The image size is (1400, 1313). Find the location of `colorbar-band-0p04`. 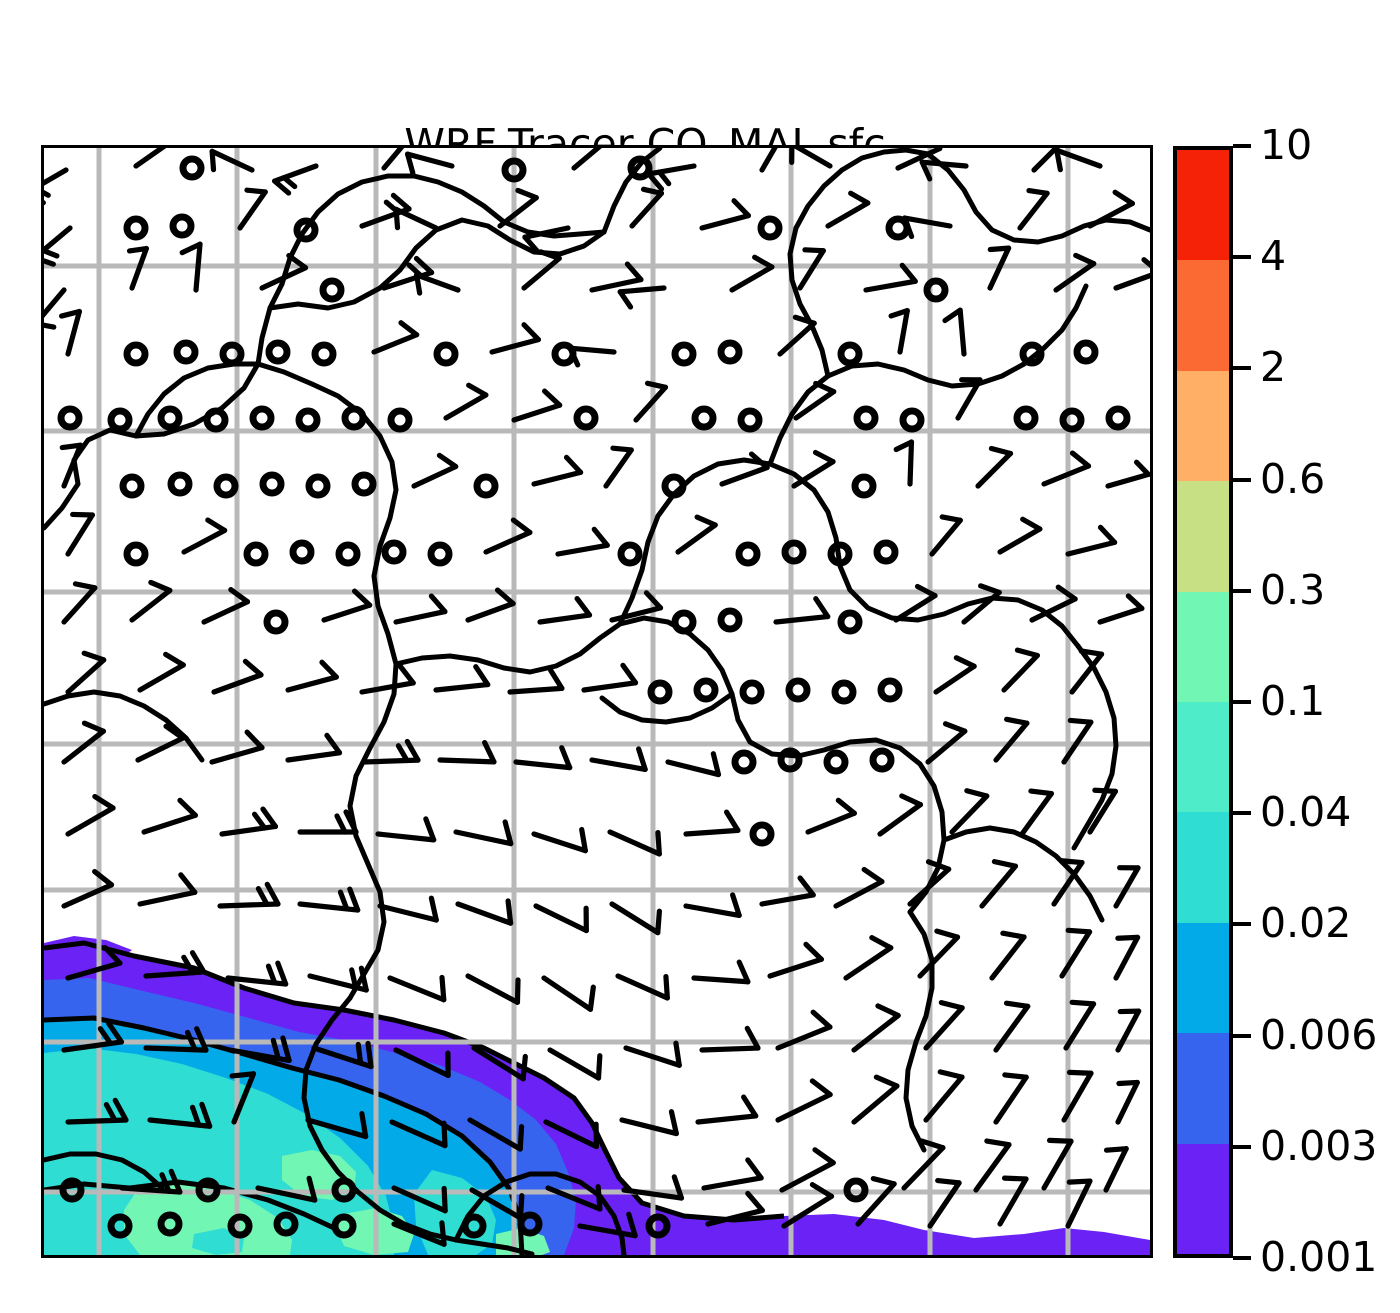

colorbar-band-0p04 is located at coordinates (1203, 867).